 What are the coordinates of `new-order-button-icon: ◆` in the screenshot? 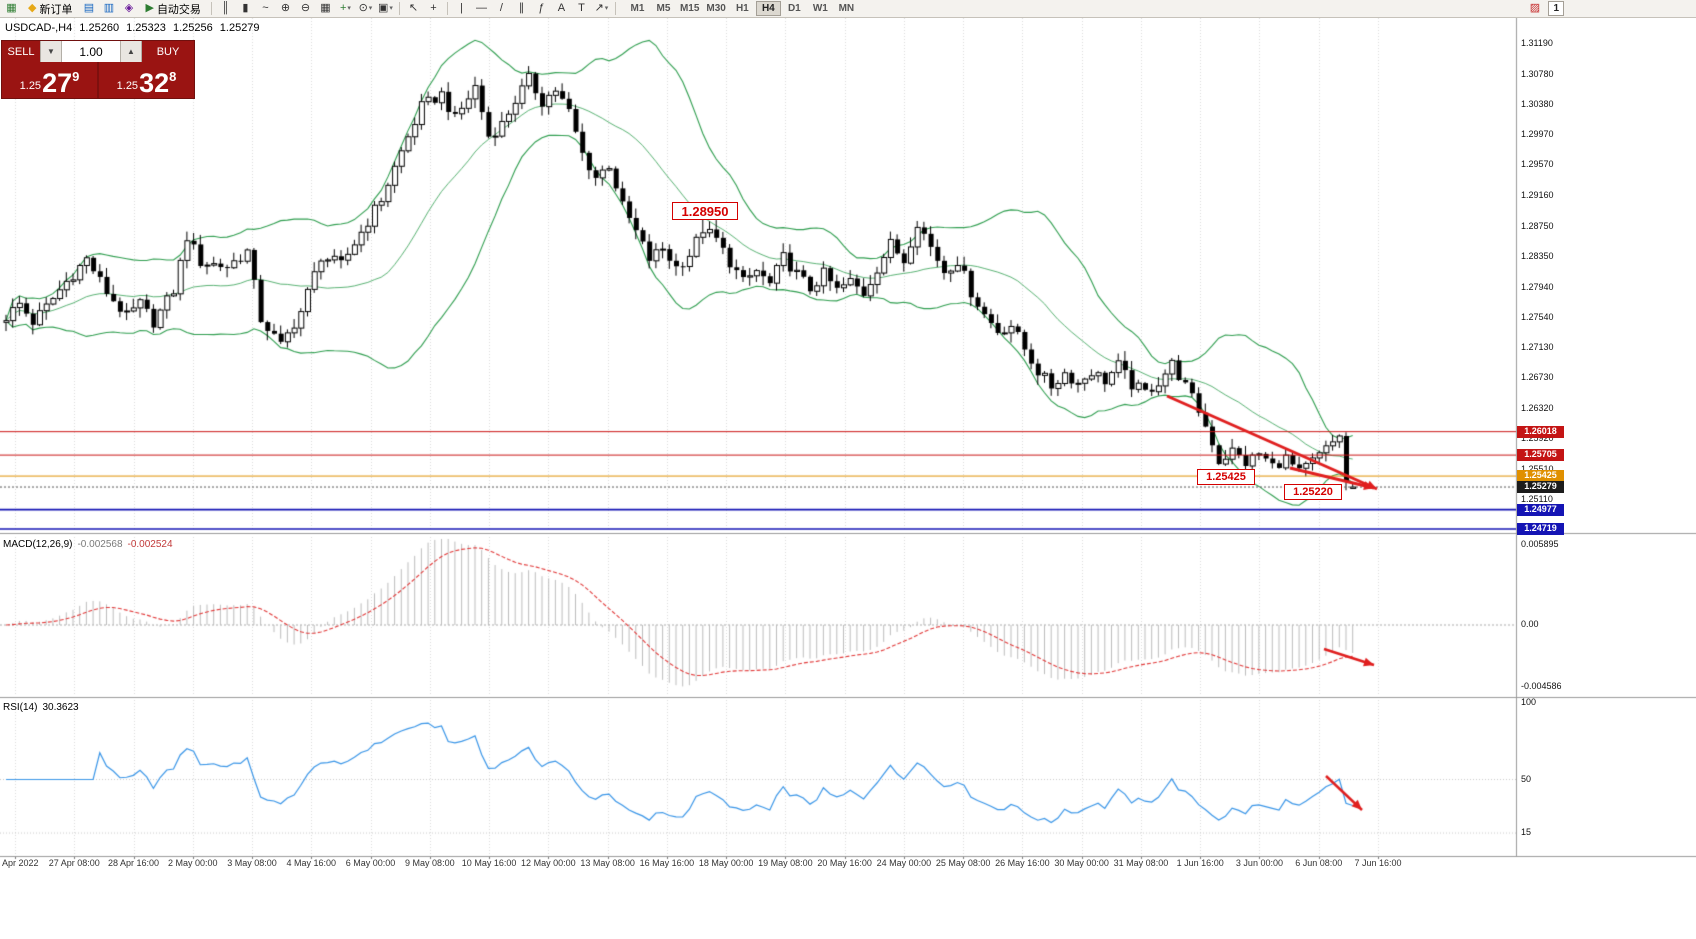 It's located at (32, 8).